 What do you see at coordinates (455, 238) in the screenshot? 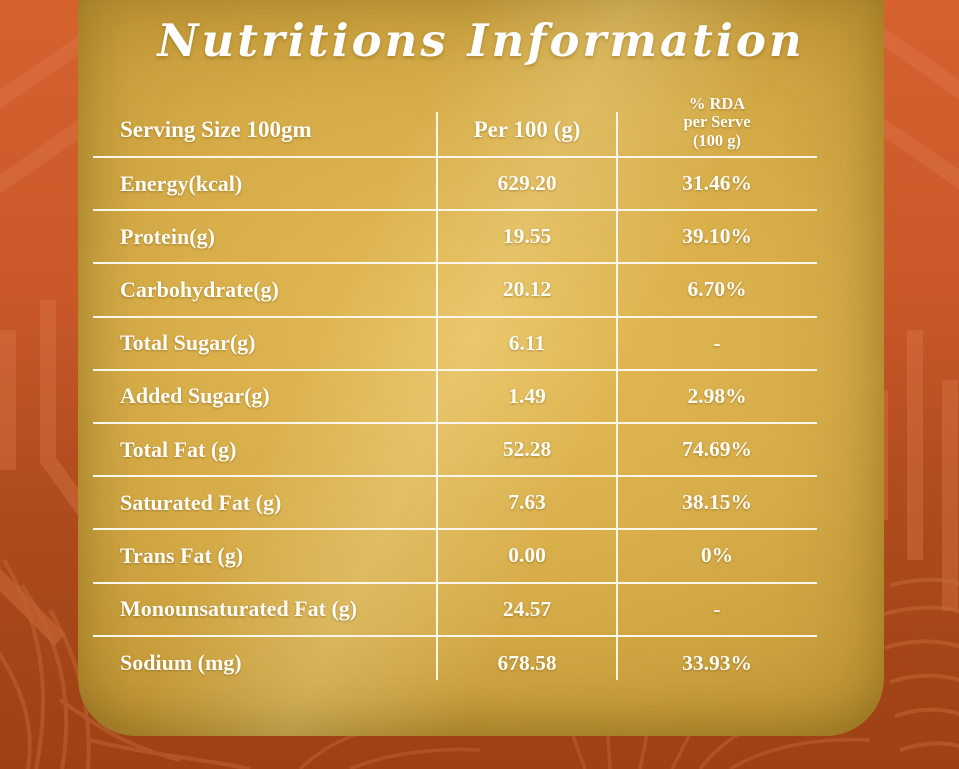
I see `table-row: Protein(g) 19.55 39.10%` at bounding box center [455, 238].